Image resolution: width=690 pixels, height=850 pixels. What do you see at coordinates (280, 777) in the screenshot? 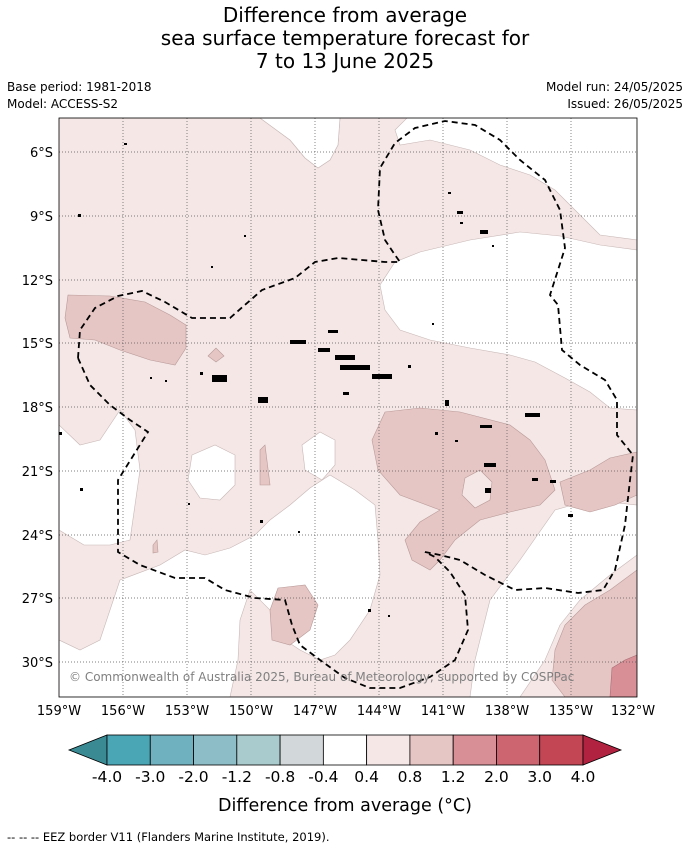
I see `colorbar-tick-label: -0.8` at bounding box center [280, 777].